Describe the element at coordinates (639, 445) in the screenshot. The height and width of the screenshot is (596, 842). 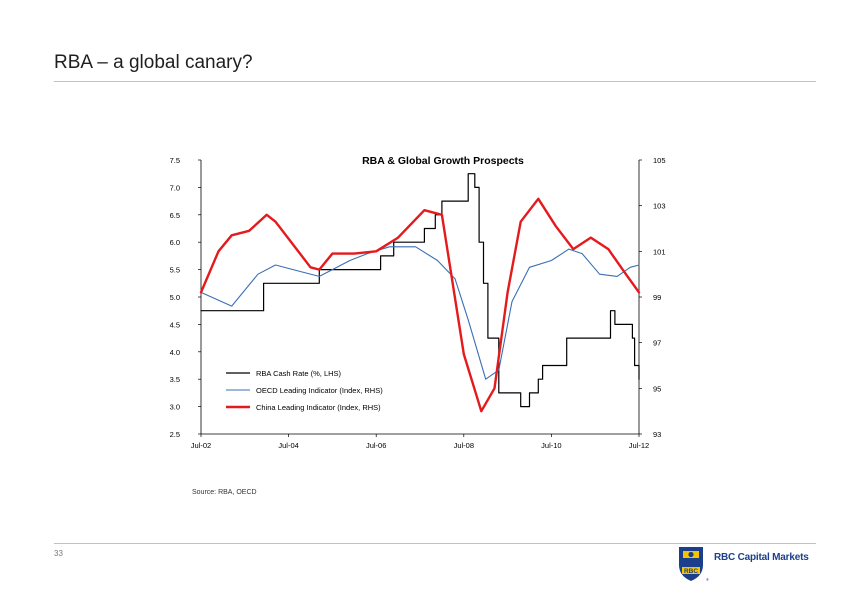
I see `x-tick-label: Jul-12` at that location.